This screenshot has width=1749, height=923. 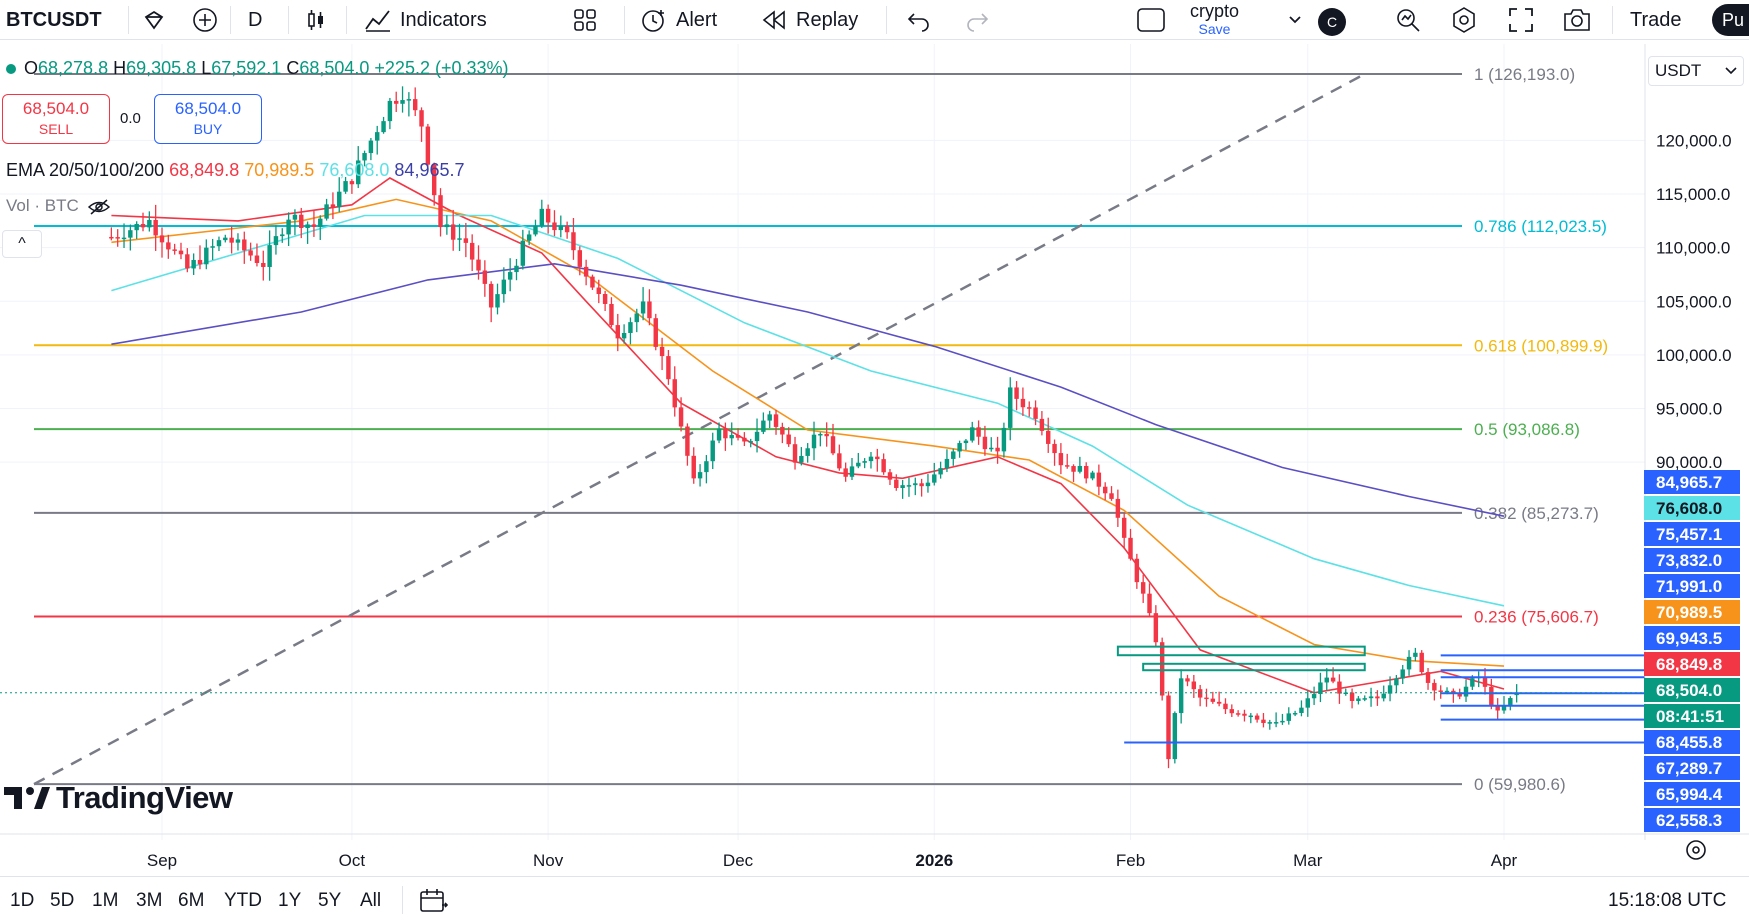 What do you see at coordinates (62, 900) in the screenshot?
I see `range-5d: 5D` at bounding box center [62, 900].